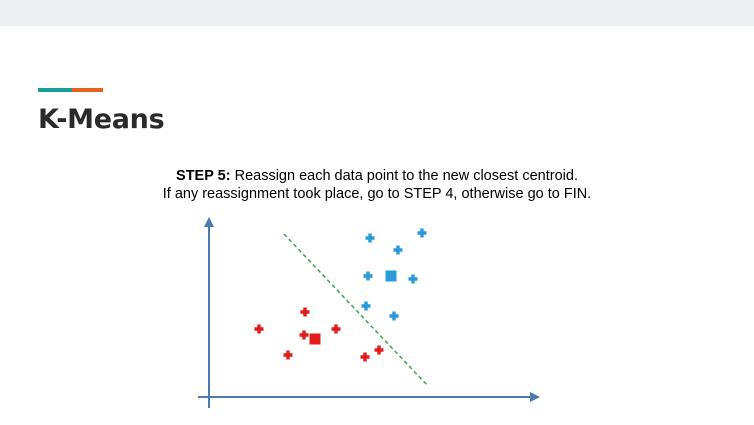 The height and width of the screenshot is (425, 754). What do you see at coordinates (55, 90) in the screenshot?
I see `title-accent-teal` at bounding box center [55, 90].